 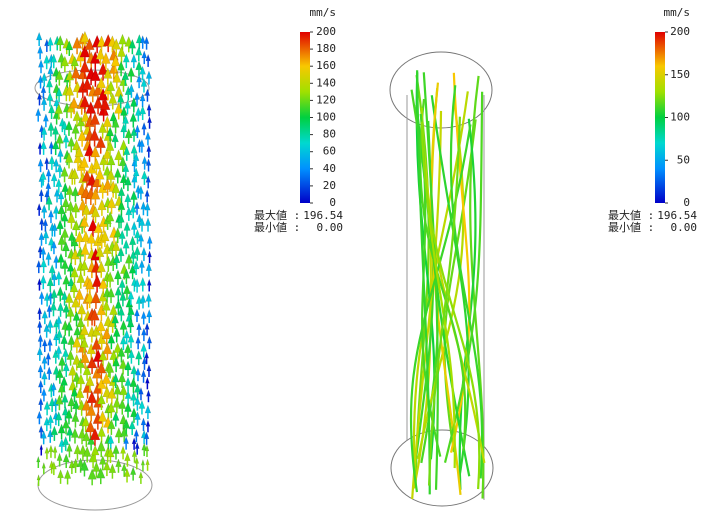 What do you see at coordinates (683, 159) in the screenshot?
I see `tick-label: 50` at bounding box center [683, 159].